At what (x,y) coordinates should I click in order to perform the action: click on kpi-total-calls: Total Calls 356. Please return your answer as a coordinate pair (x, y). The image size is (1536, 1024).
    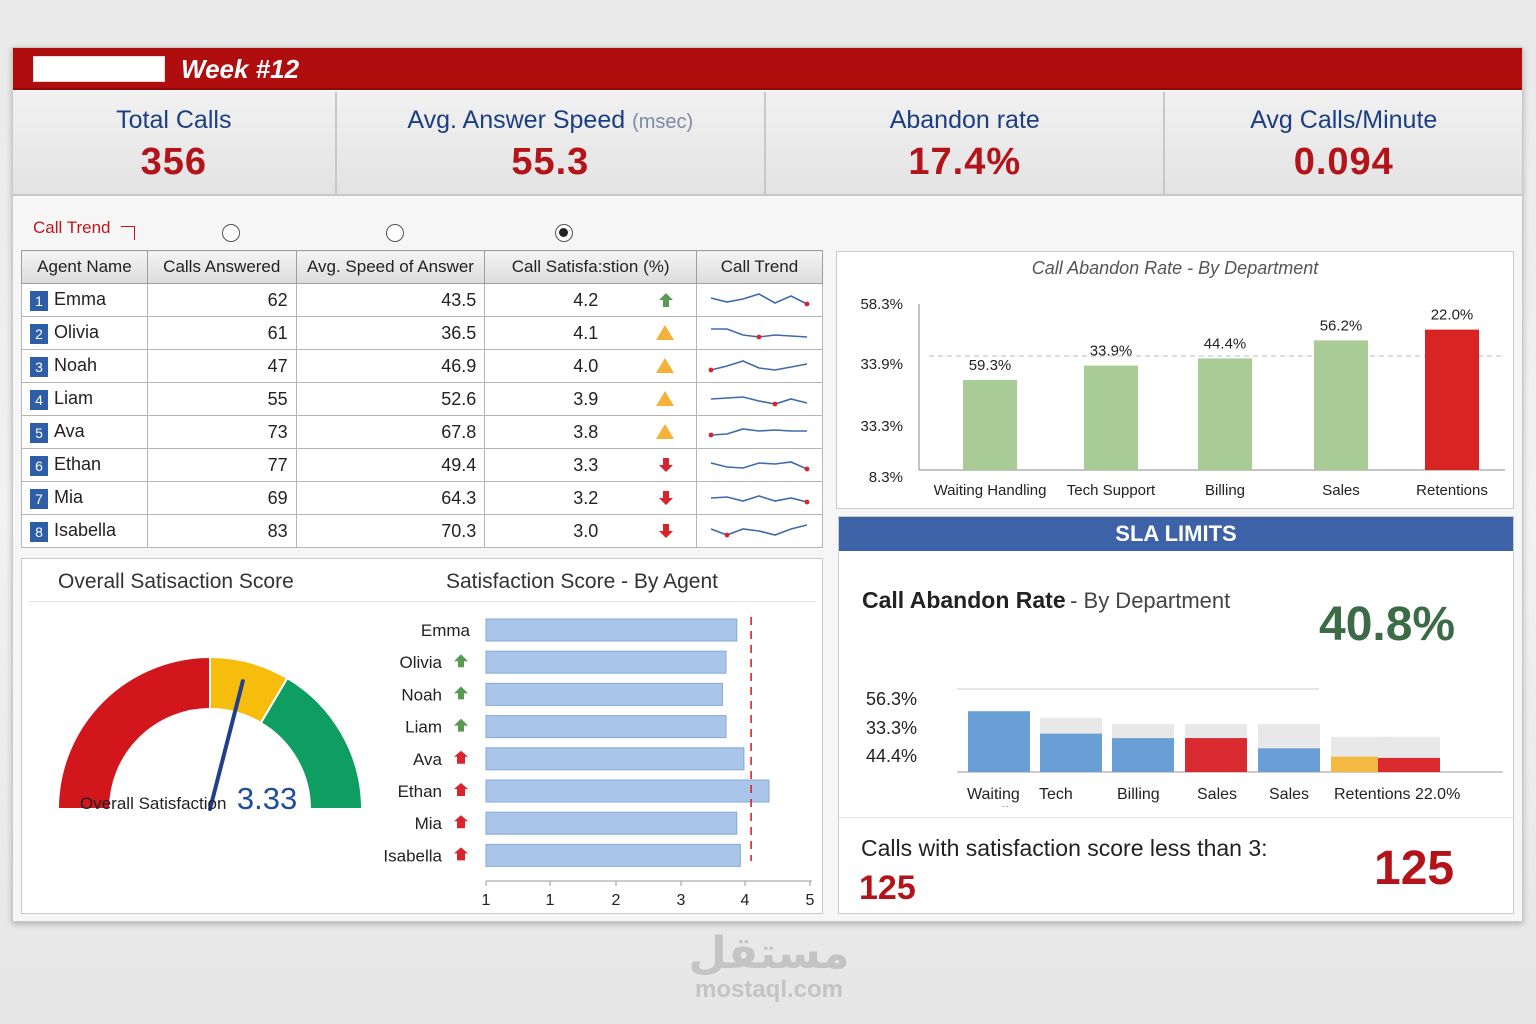
    Looking at the image, I should click on (175, 144).